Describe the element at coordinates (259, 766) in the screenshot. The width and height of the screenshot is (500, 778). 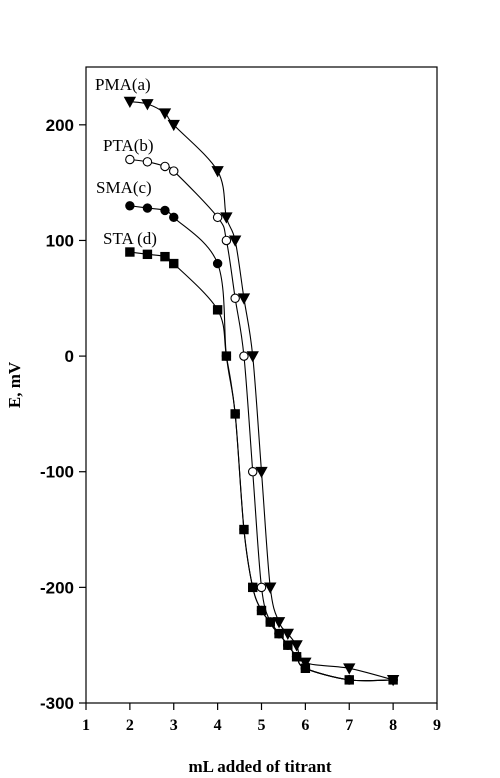
I see `x-axis-label: mL added of titrant` at that location.